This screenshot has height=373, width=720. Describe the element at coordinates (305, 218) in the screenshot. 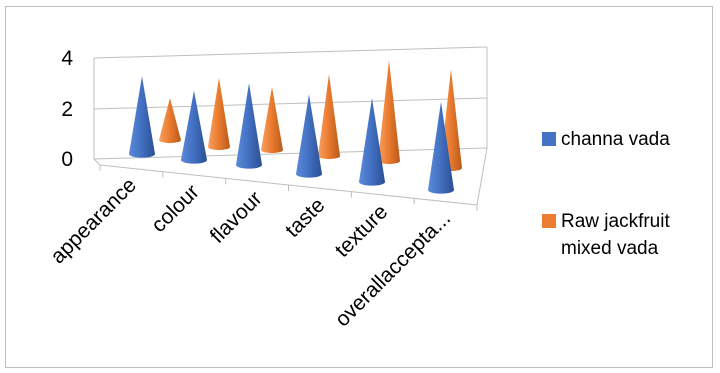

I see `x-category-label: taste` at that location.